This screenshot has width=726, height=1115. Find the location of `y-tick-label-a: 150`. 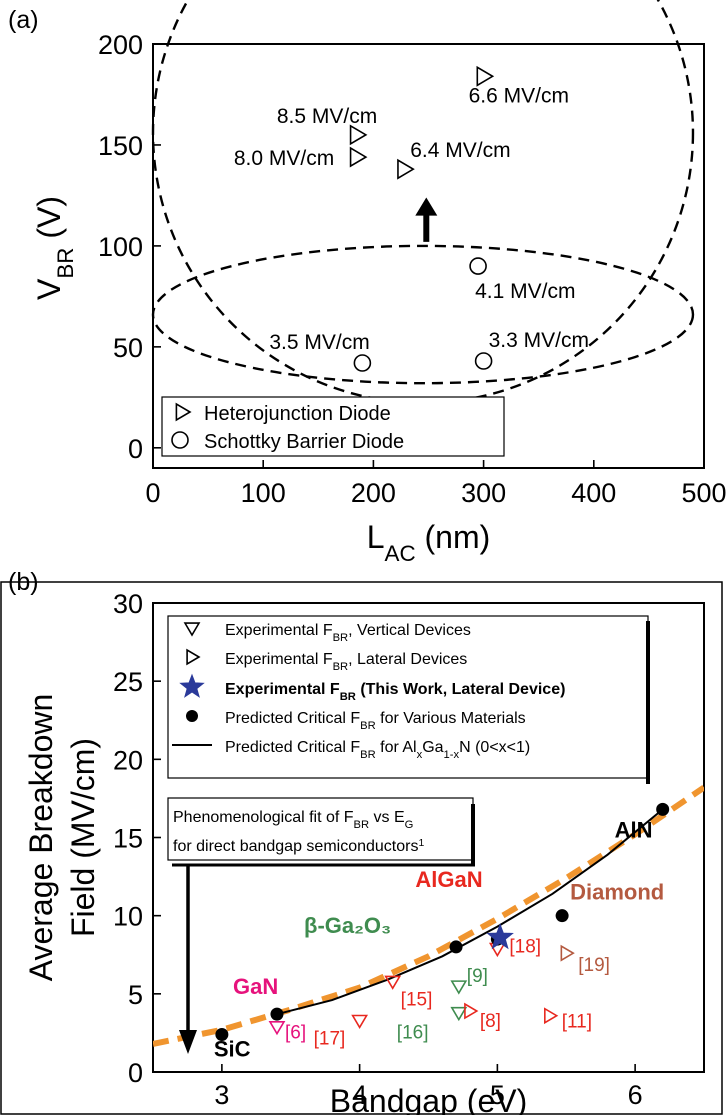

y-tick-label-a: 150 is located at coordinates (120, 146).